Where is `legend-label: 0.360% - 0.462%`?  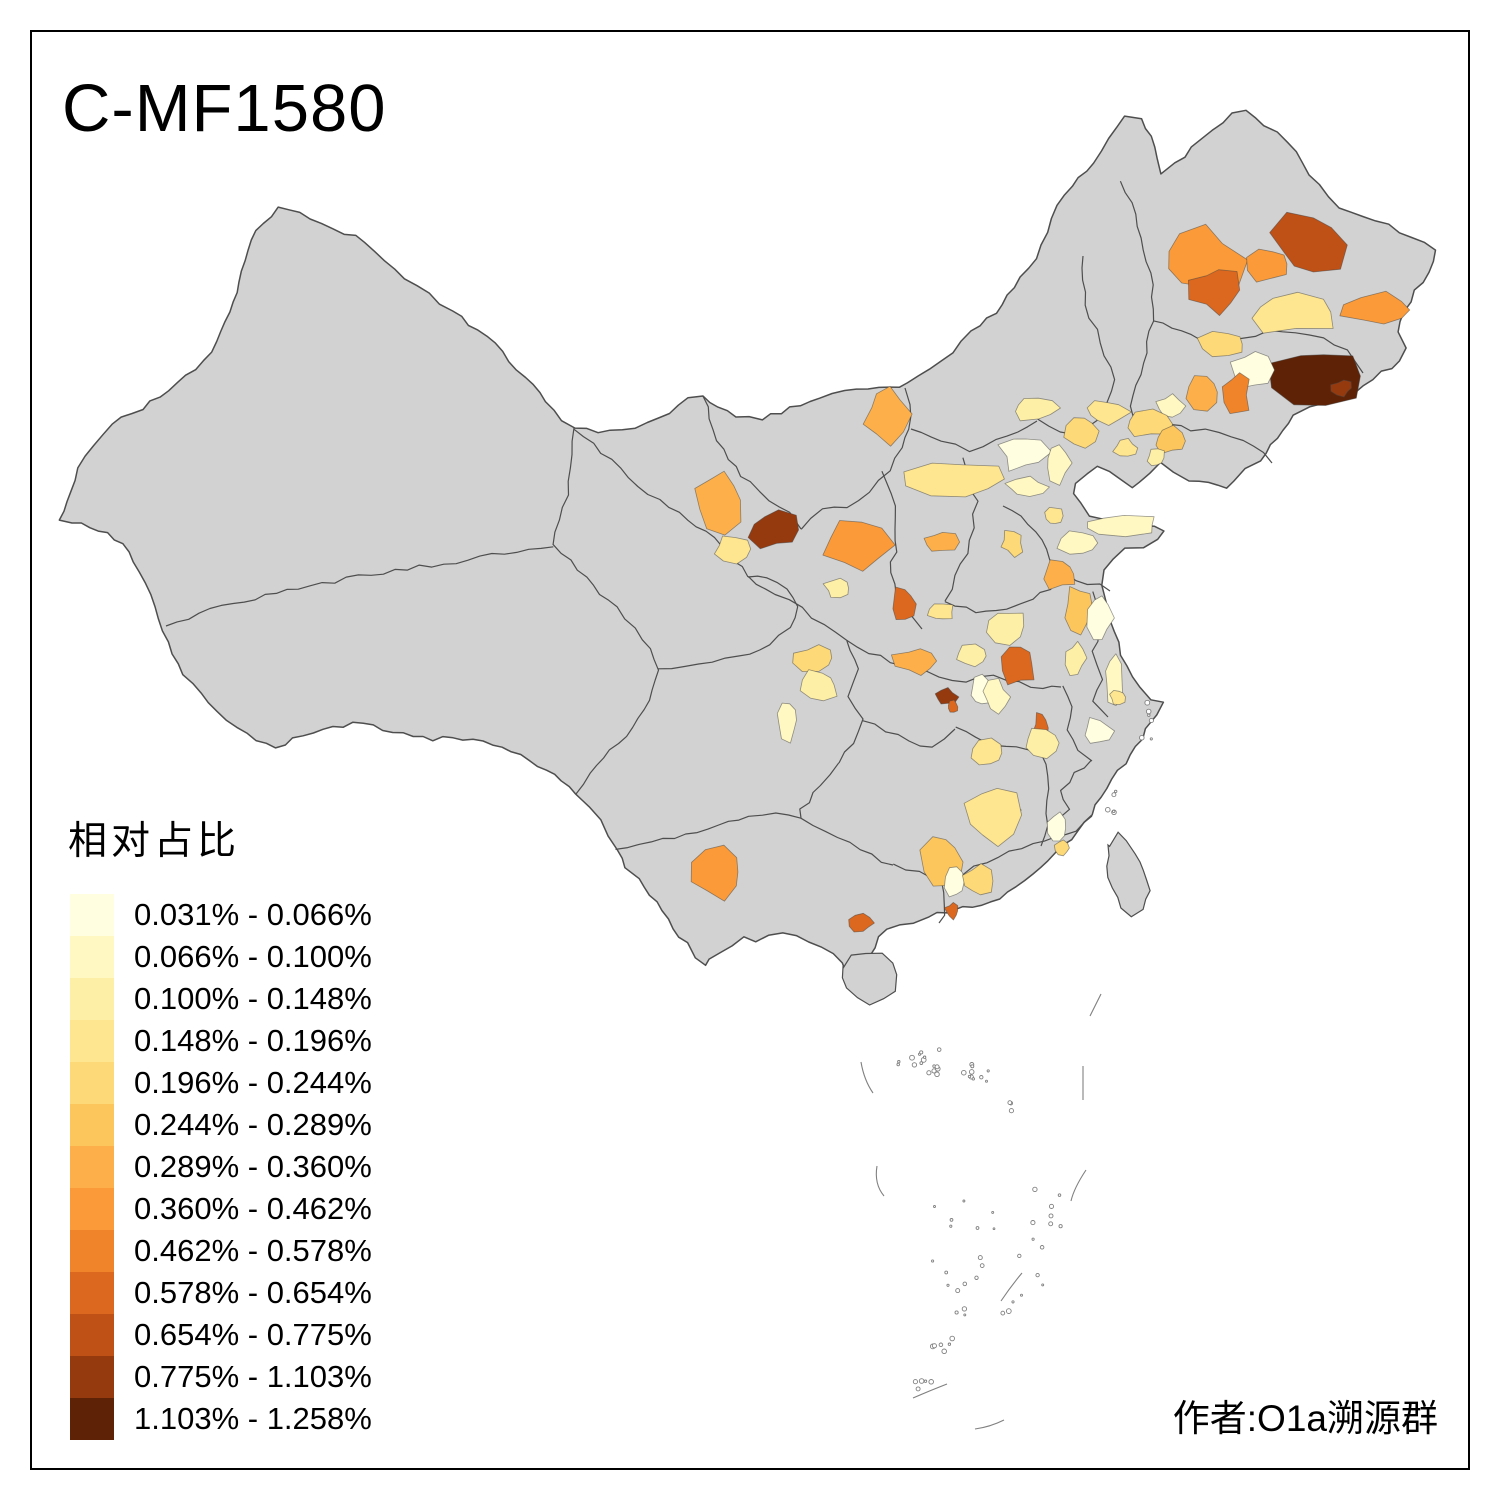 legend-label: 0.360% - 0.462% is located at coordinates (253, 1208).